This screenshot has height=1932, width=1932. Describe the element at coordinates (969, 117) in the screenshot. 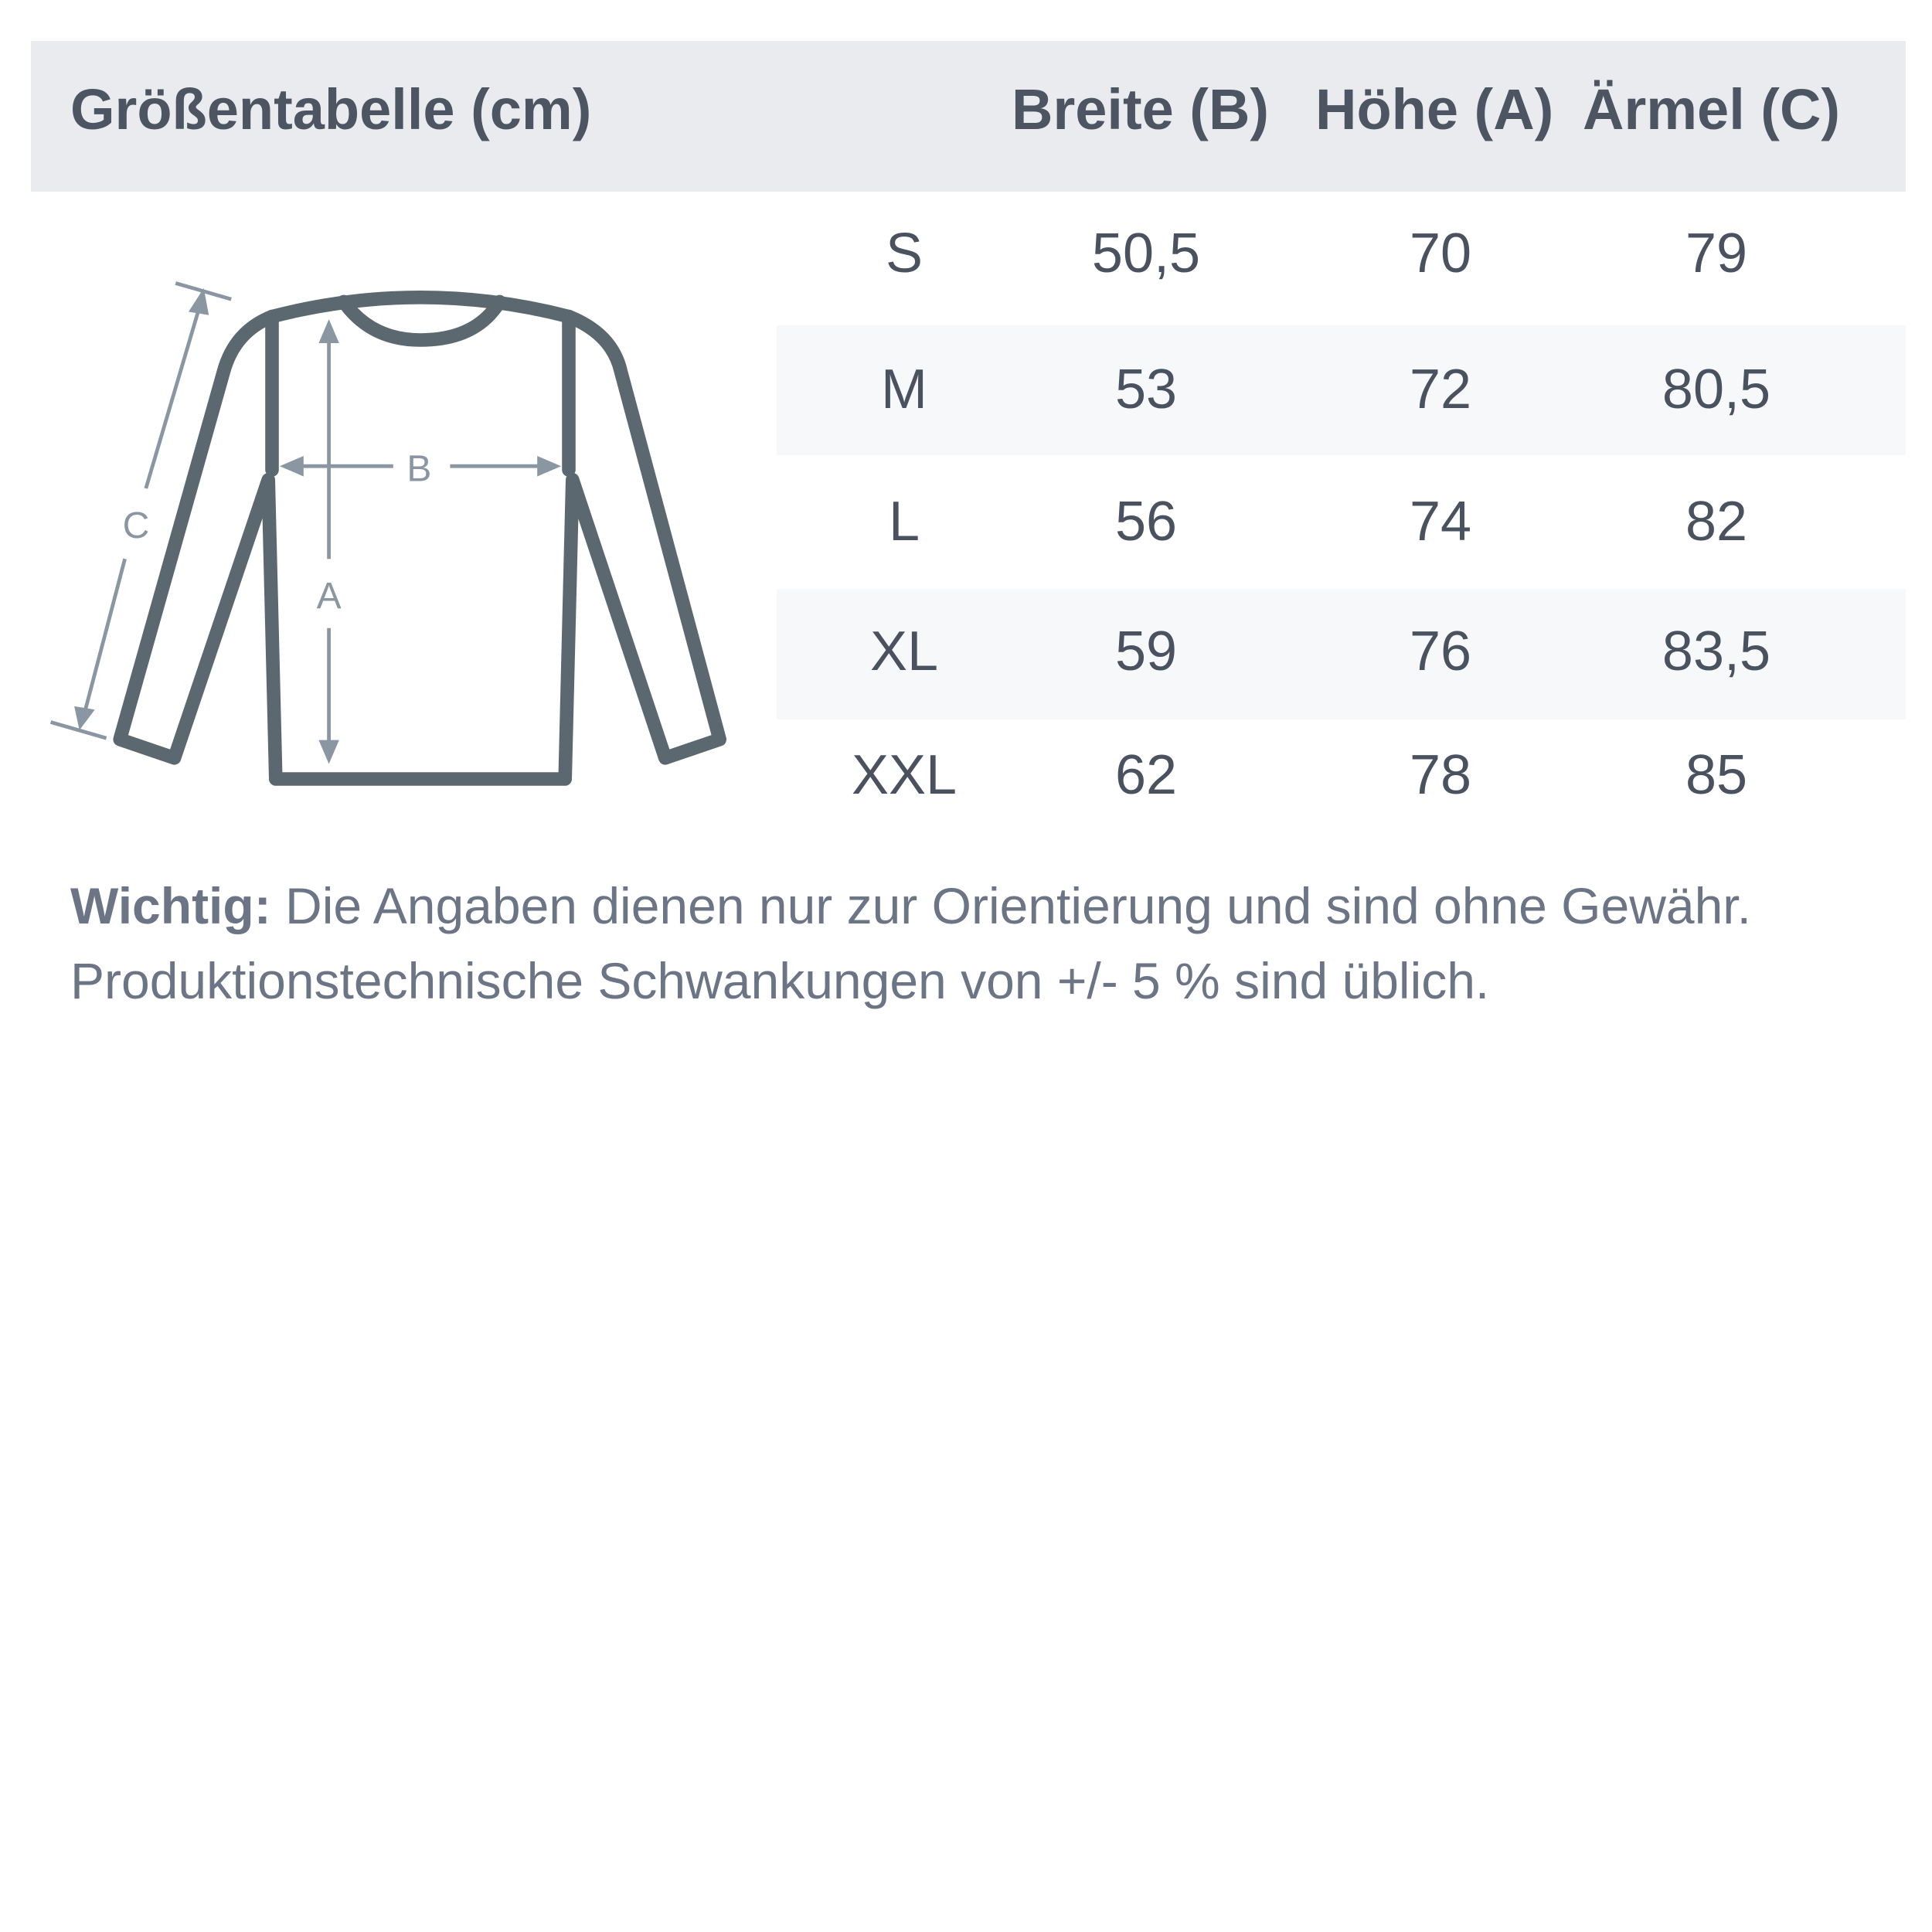

I see `table-header` at that location.